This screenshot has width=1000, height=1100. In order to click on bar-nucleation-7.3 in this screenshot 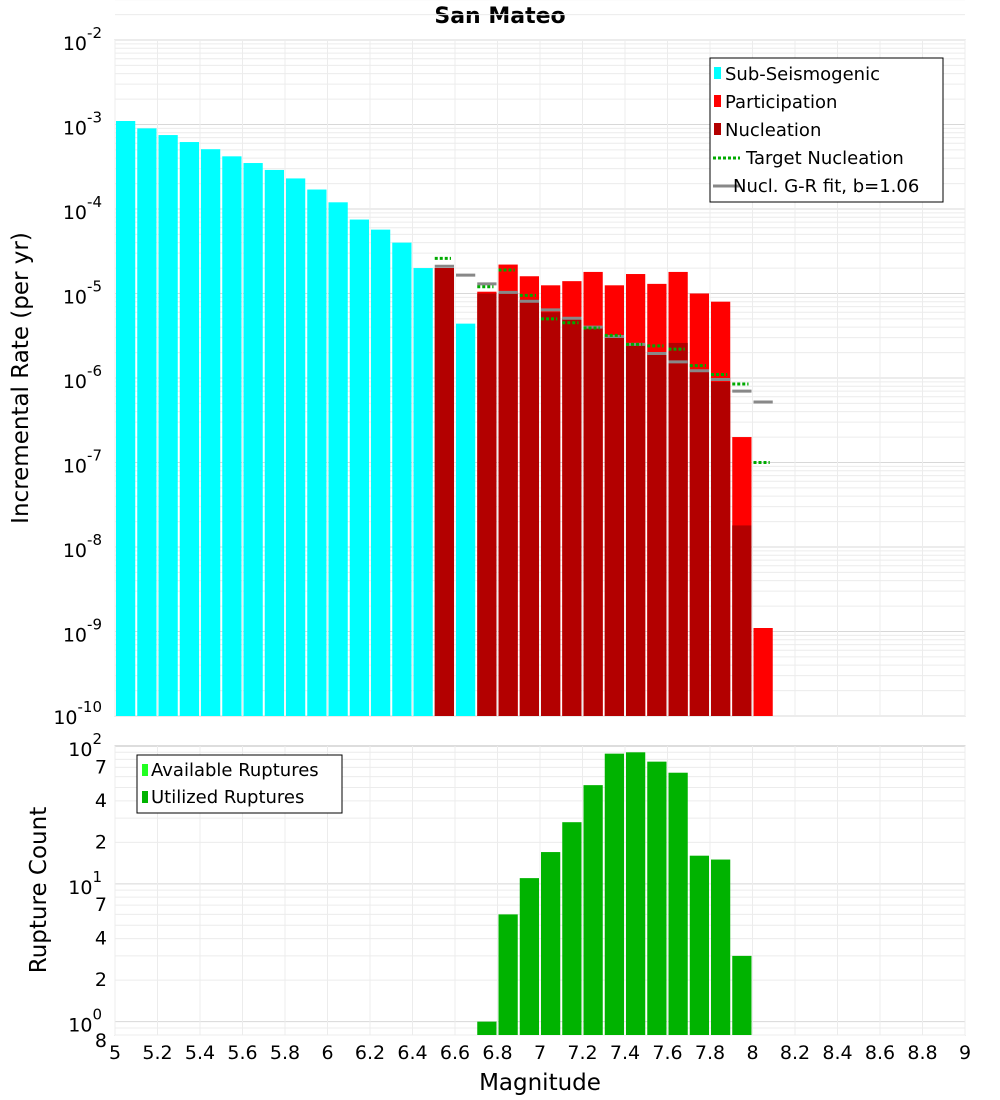, I will do `click(614, 526)`.